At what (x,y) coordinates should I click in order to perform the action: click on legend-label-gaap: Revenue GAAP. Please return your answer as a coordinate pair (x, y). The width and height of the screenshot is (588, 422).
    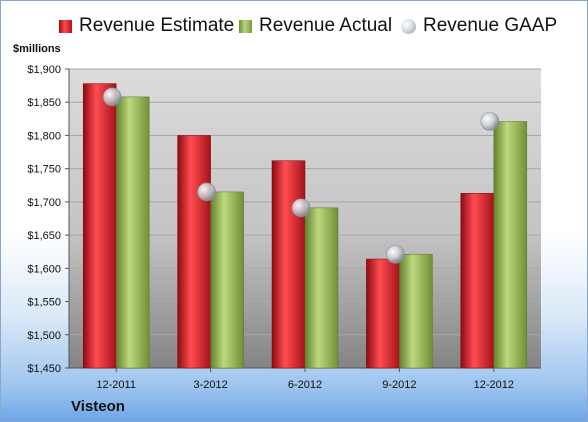
    Looking at the image, I should click on (490, 25).